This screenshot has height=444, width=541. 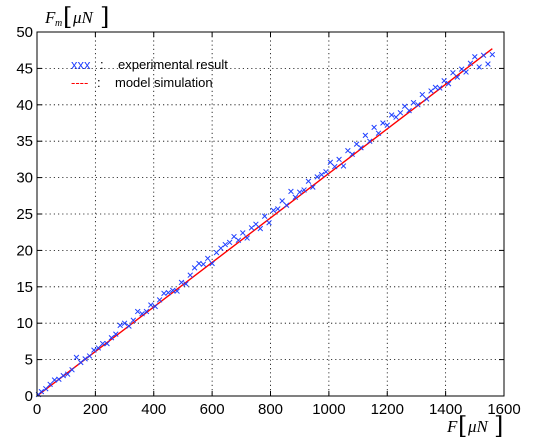 What do you see at coordinates (24, 32) in the screenshot?
I see `y-tick-label: 50` at bounding box center [24, 32].